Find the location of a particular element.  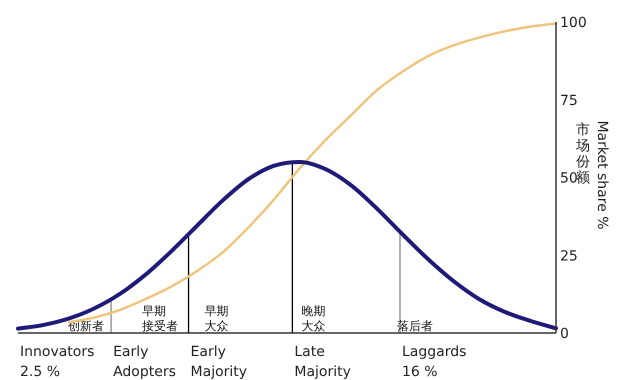

annotation: 晚期 is located at coordinates (313, 311).